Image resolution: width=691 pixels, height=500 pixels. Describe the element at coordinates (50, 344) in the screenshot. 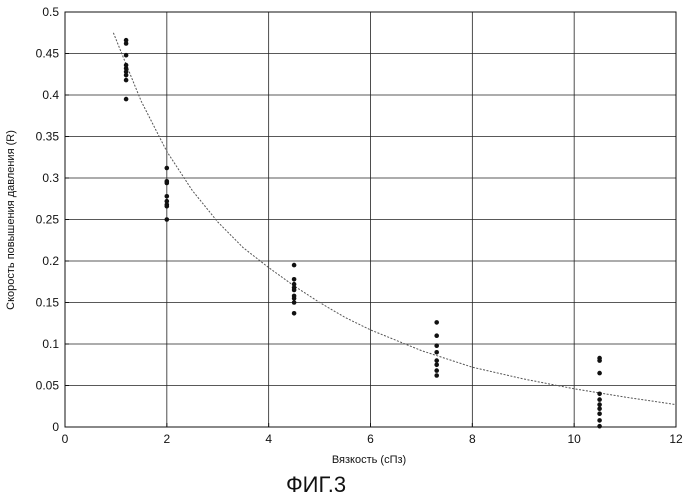

I see `y-tick-label: 0.1` at that location.